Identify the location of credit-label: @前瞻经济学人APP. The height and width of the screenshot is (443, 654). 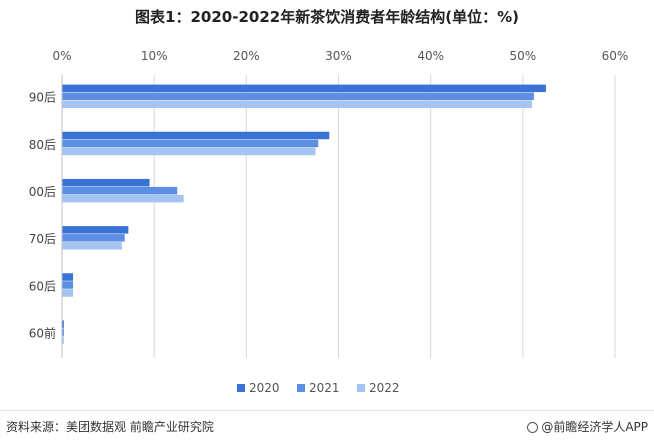
(587, 426).